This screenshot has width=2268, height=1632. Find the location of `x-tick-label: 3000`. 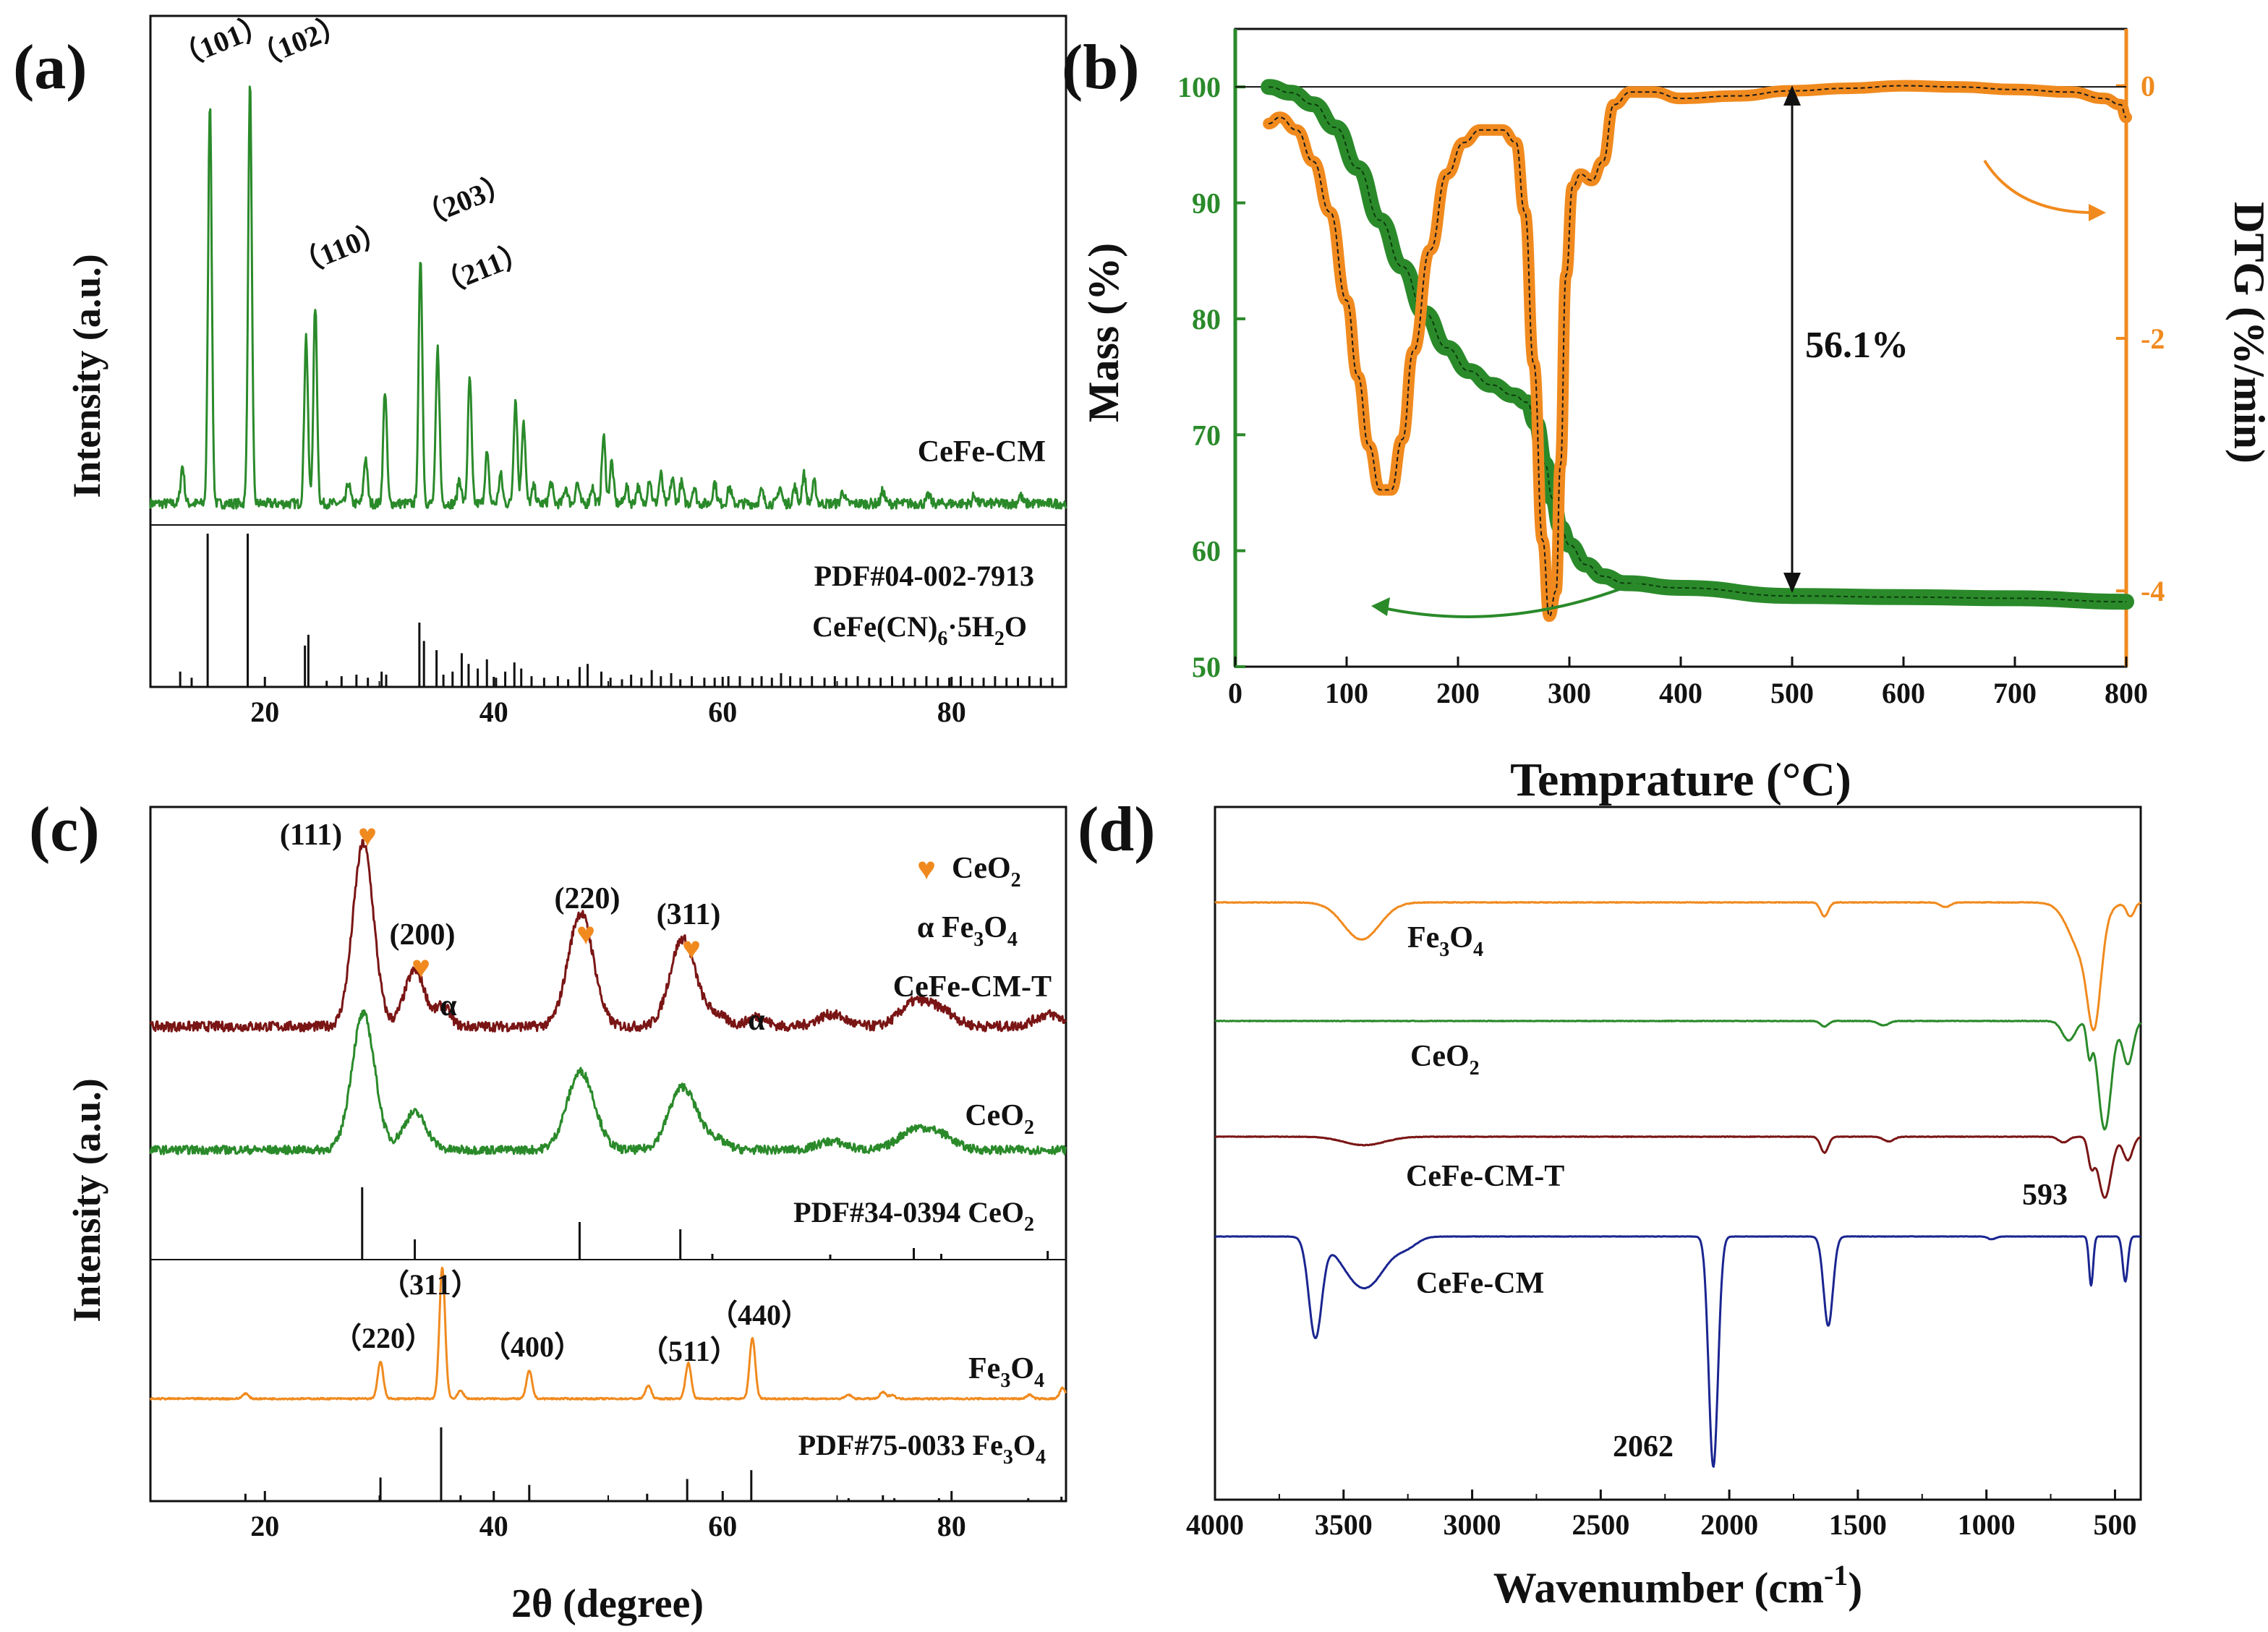

x-tick-label: 3000 is located at coordinates (1472, 1524).